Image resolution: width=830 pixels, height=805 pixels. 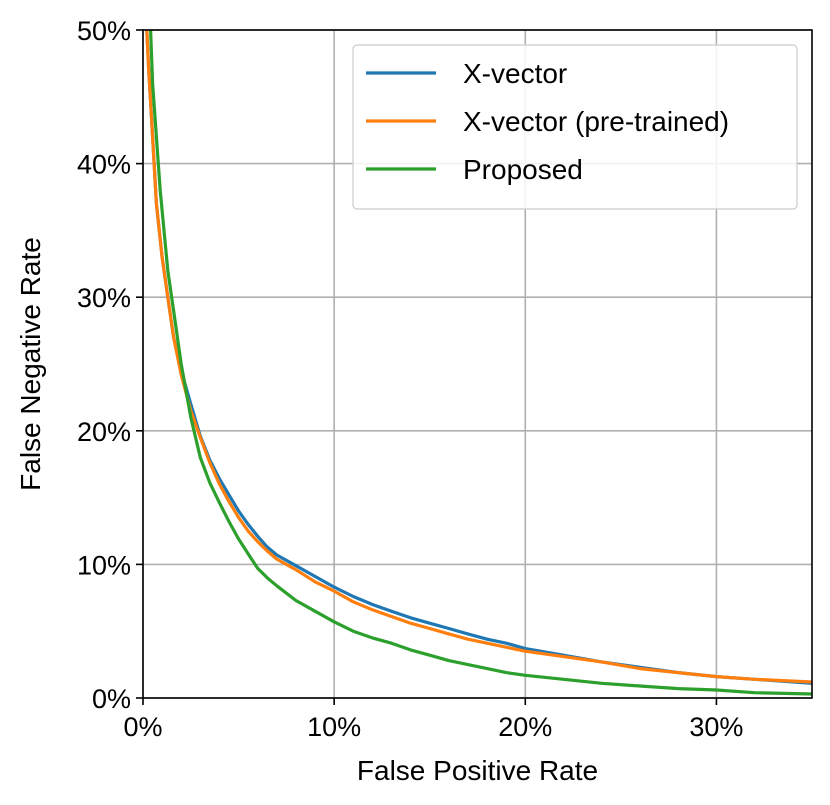 I want to click on y-tick-label: 10%, so click(x=104, y=565).